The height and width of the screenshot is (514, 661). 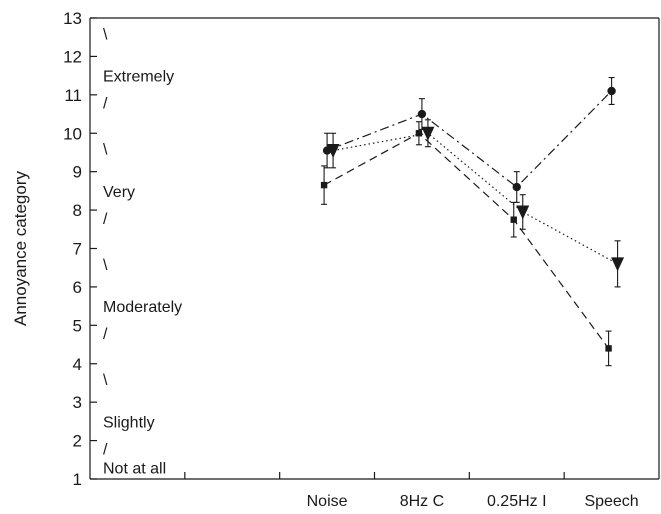 What do you see at coordinates (142, 307) in the screenshot?
I see `category-annotation: Moderately` at bounding box center [142, 307].